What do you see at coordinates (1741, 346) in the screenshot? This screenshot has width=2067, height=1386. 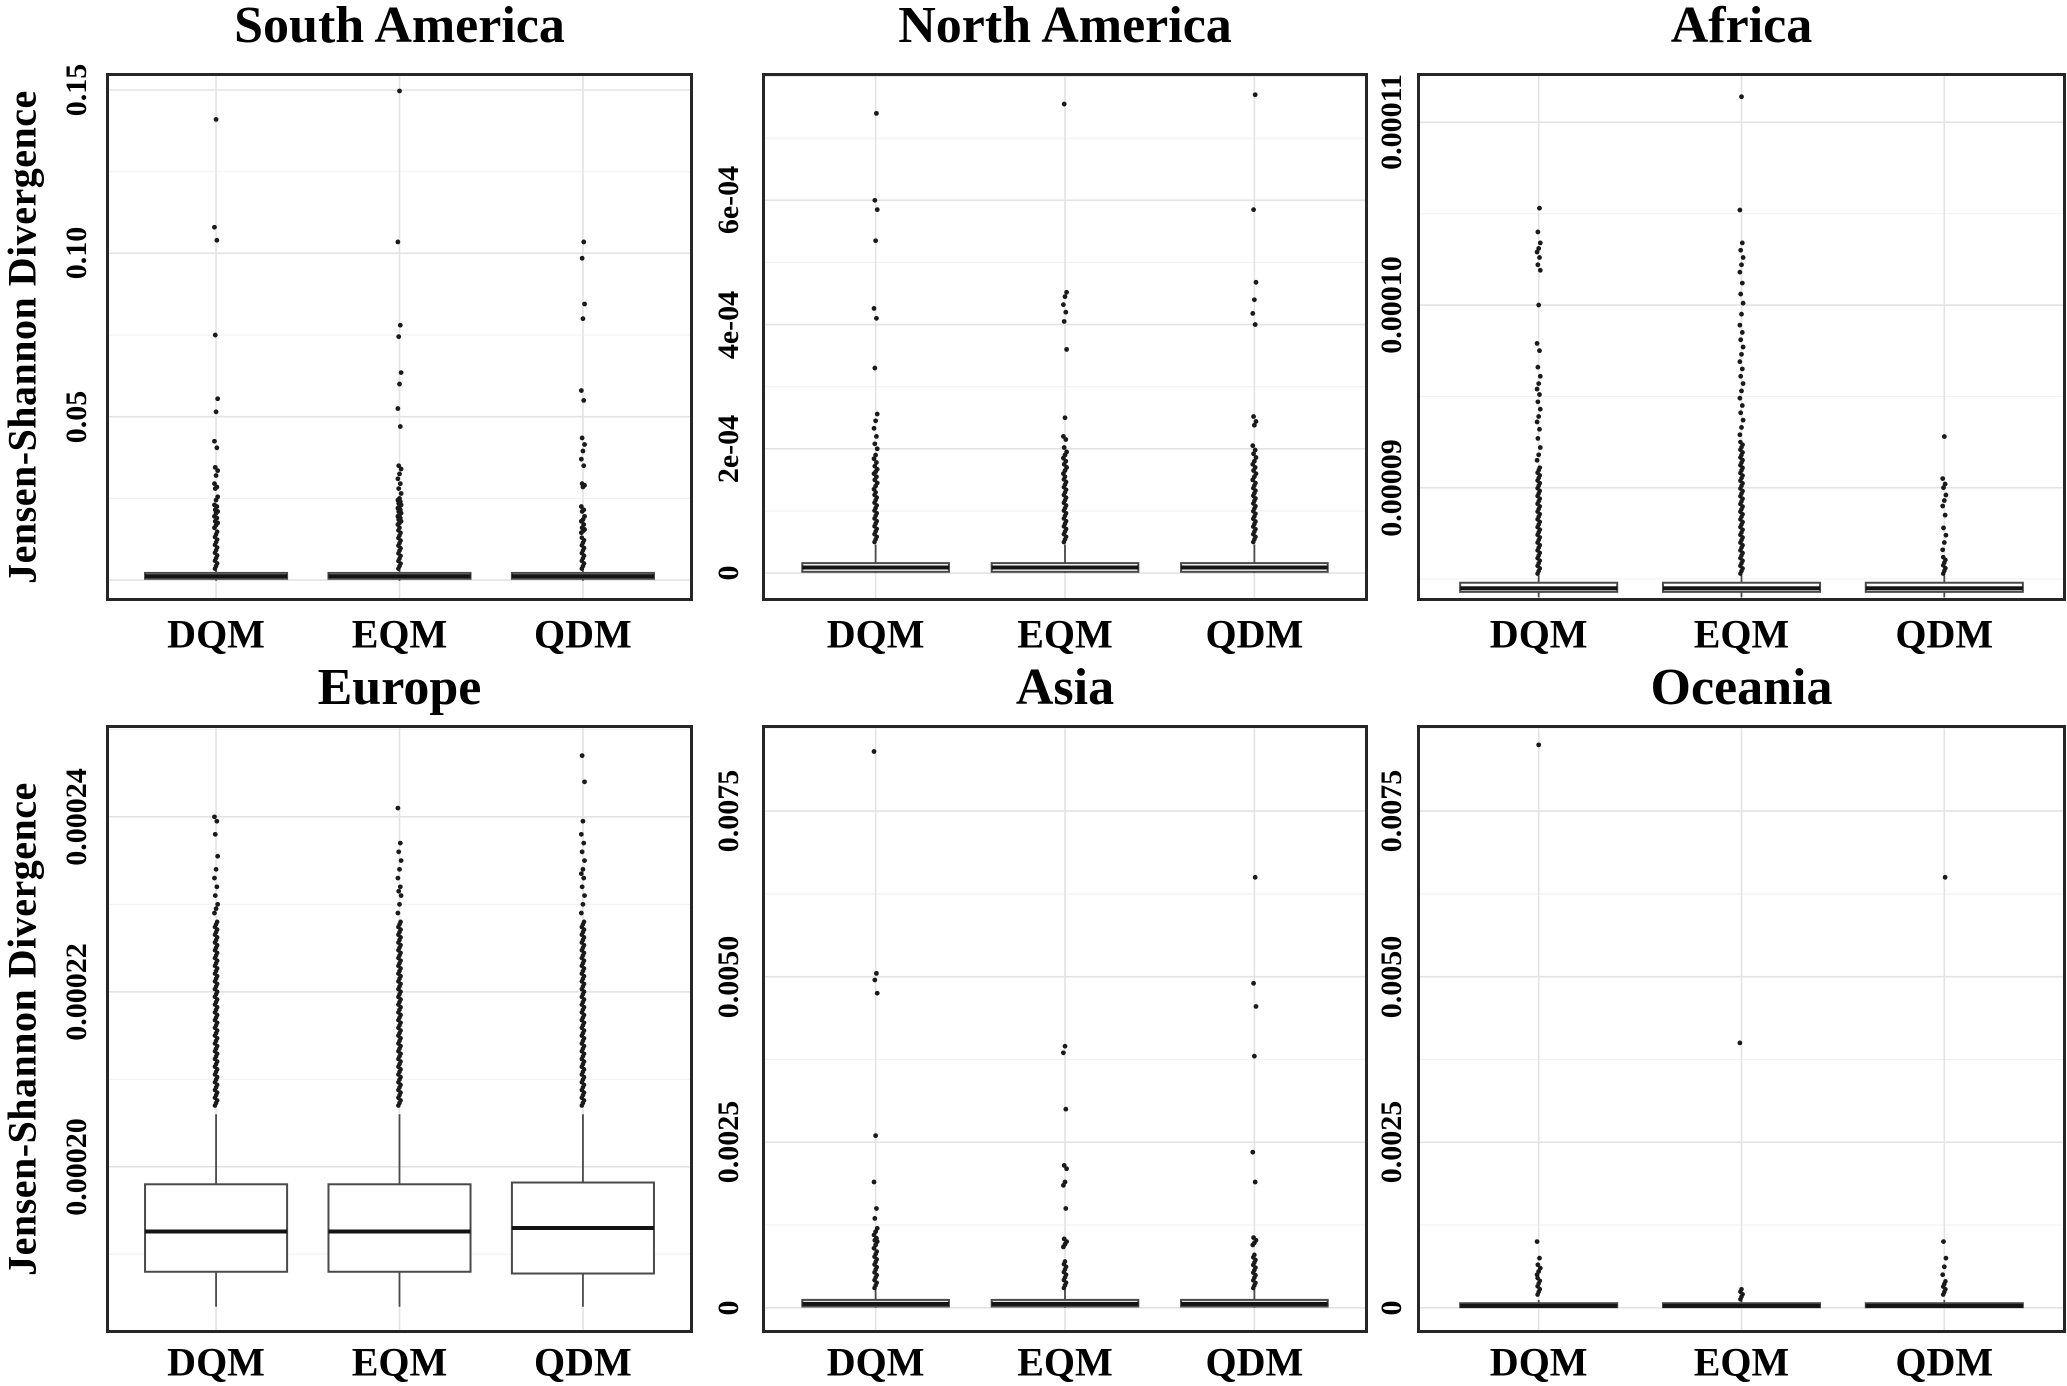 I see `boxplot-africa-eqm` at bounding box center [1741, 346].